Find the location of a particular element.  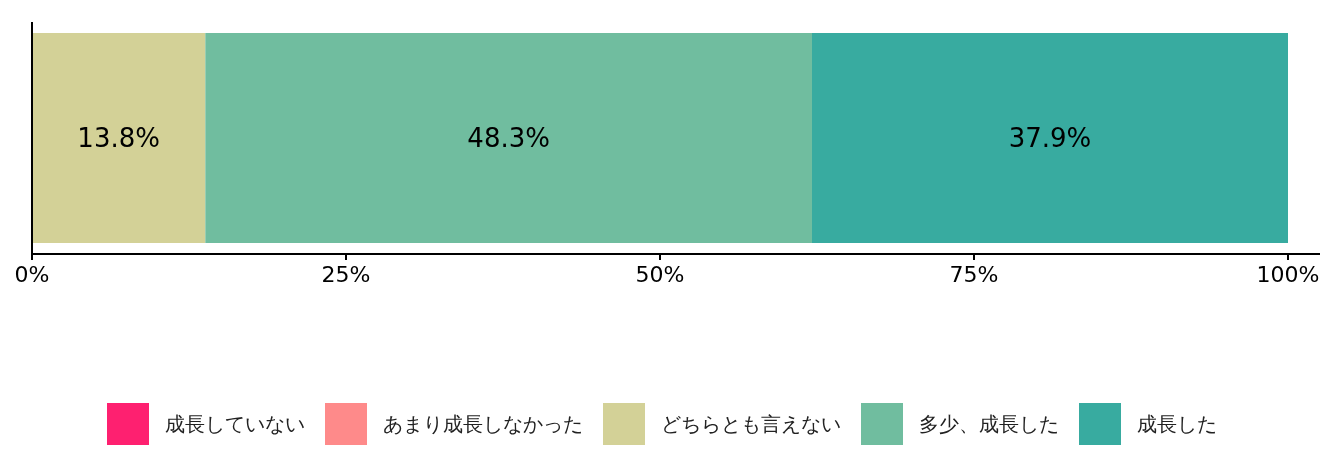

legend-label: 成長していない is located at coordinates (235, 424).